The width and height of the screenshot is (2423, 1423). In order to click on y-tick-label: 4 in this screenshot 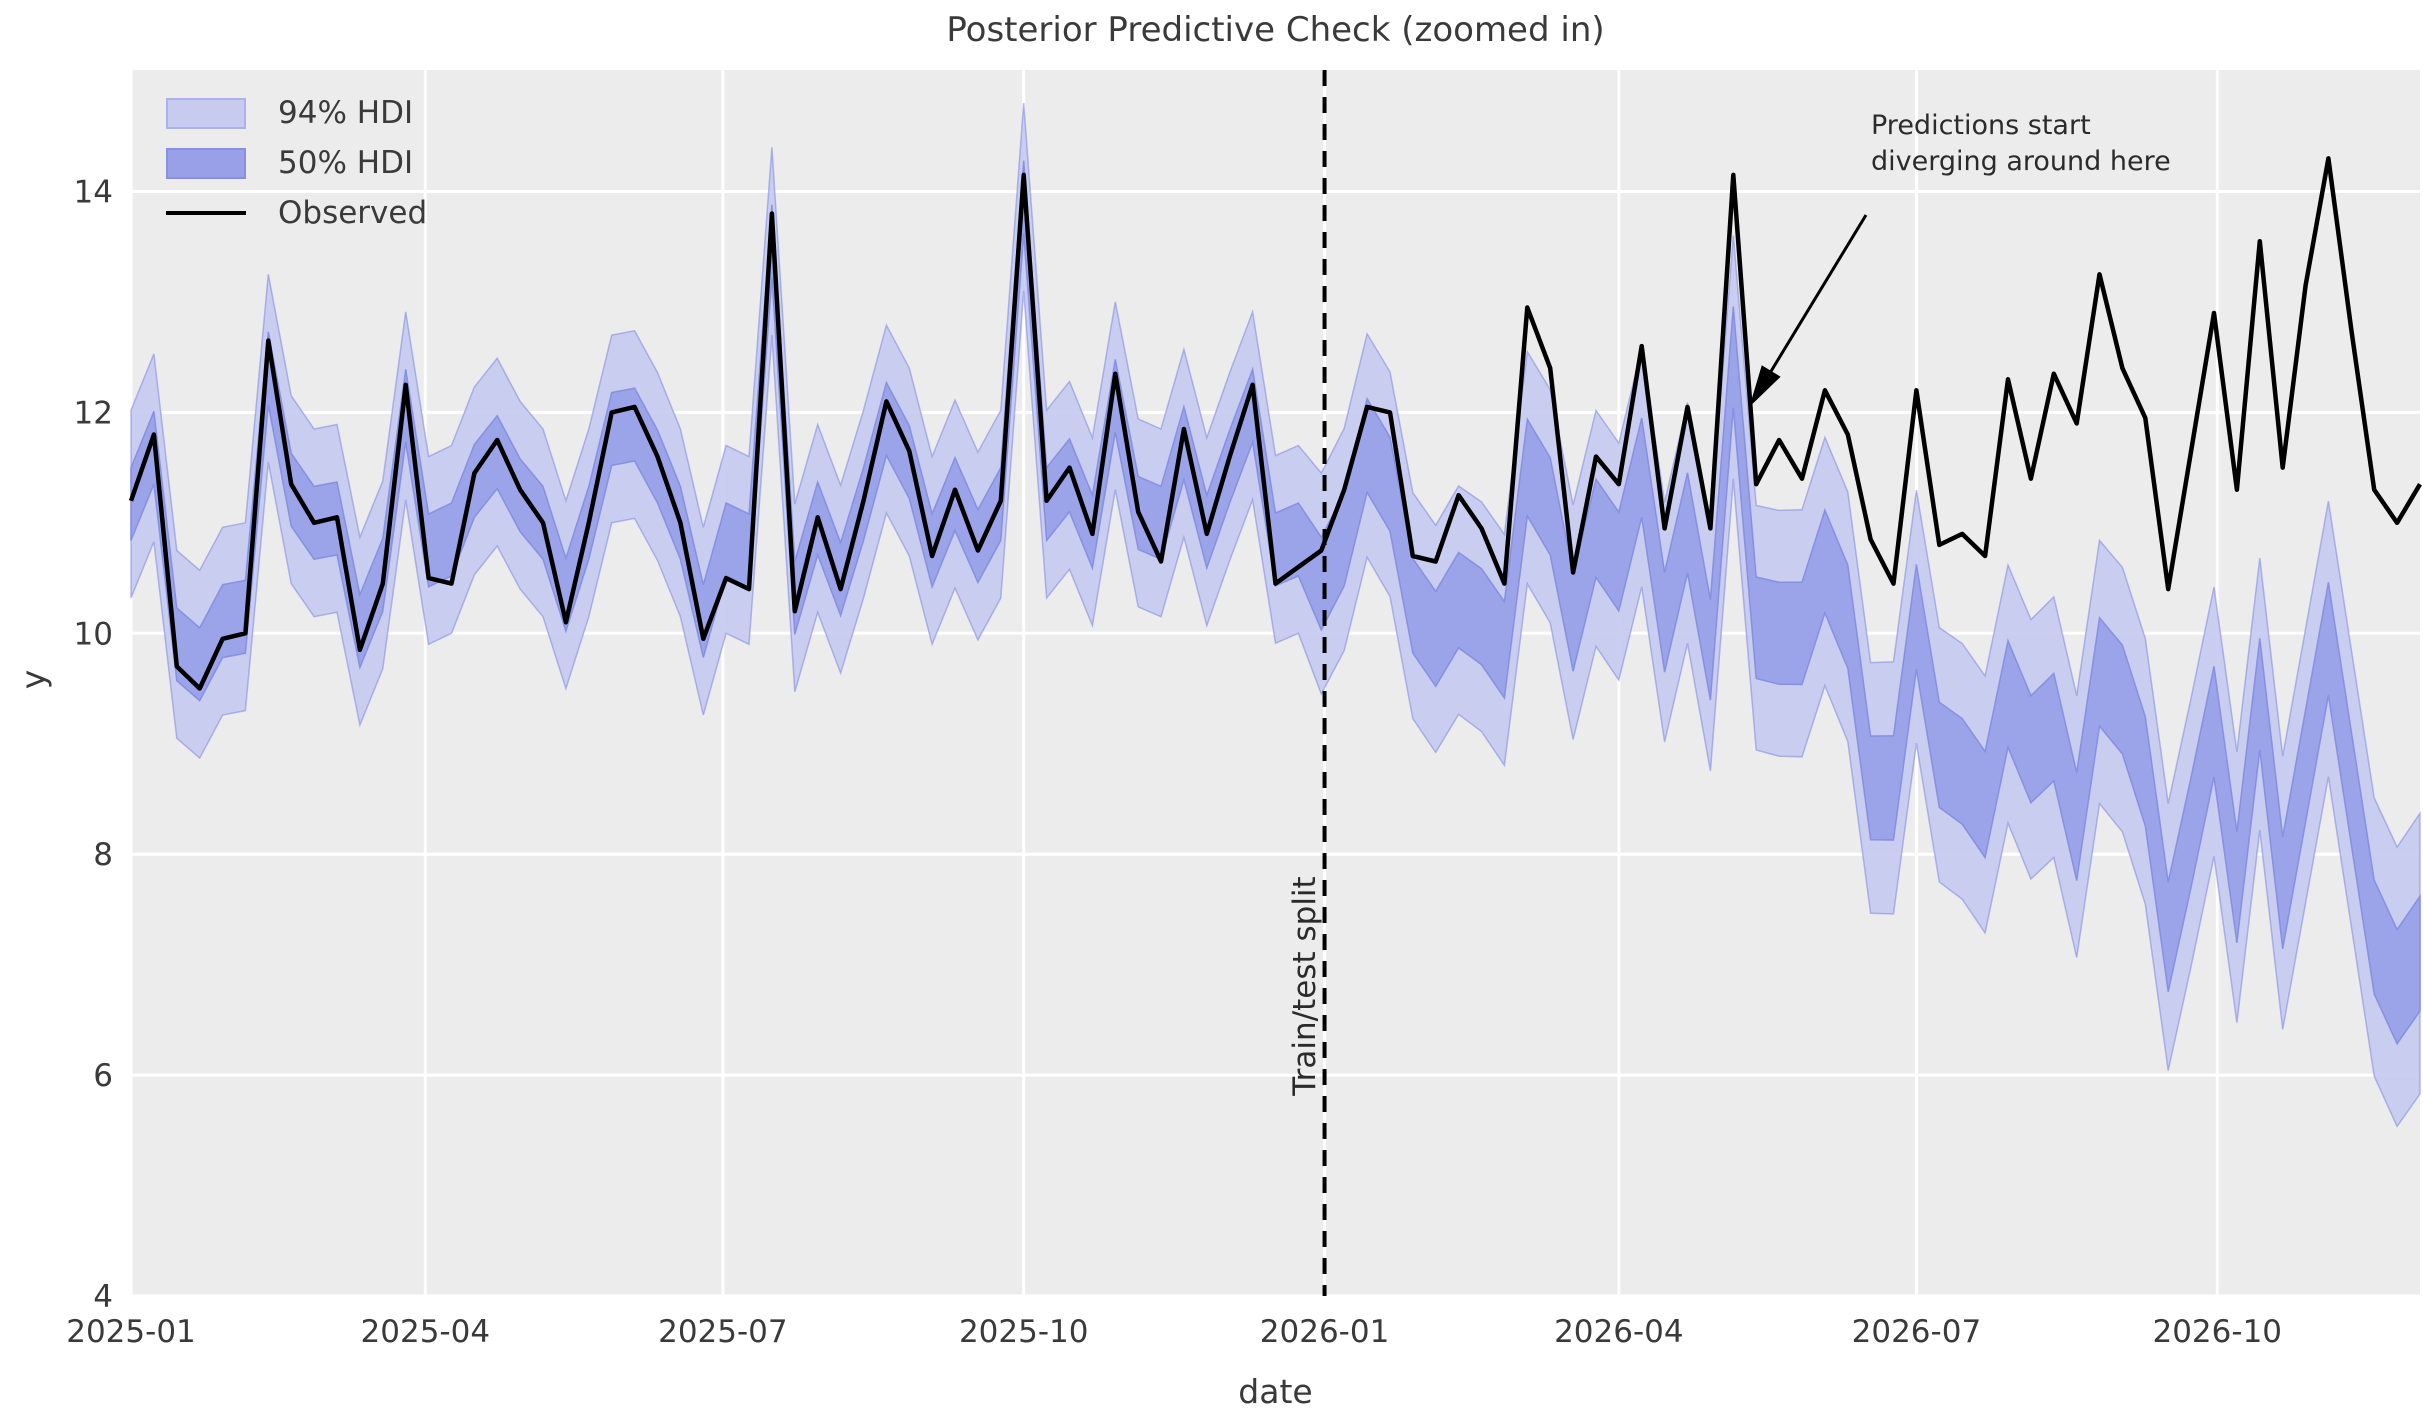, I will do `click(103, 1297)`.